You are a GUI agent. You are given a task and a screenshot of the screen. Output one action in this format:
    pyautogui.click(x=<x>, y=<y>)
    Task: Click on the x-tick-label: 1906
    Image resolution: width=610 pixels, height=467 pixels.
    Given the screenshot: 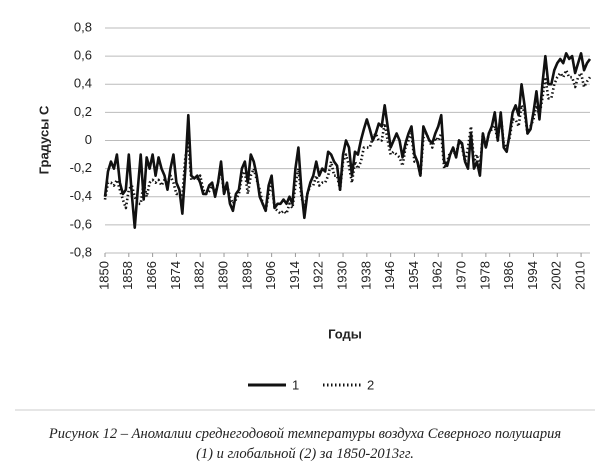 What is the action you would take?
    pyautogui.click(x=270, y=275)
    